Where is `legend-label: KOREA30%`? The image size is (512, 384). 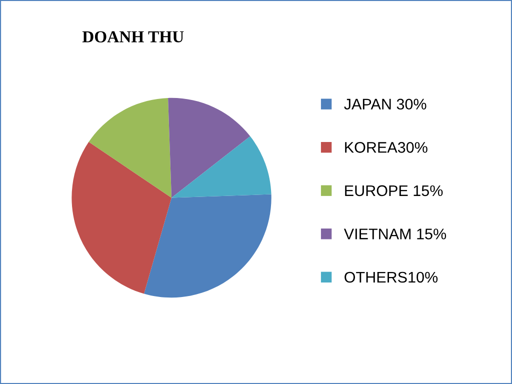 legend-label: KOREA30% is located at coordinates (386, 147).